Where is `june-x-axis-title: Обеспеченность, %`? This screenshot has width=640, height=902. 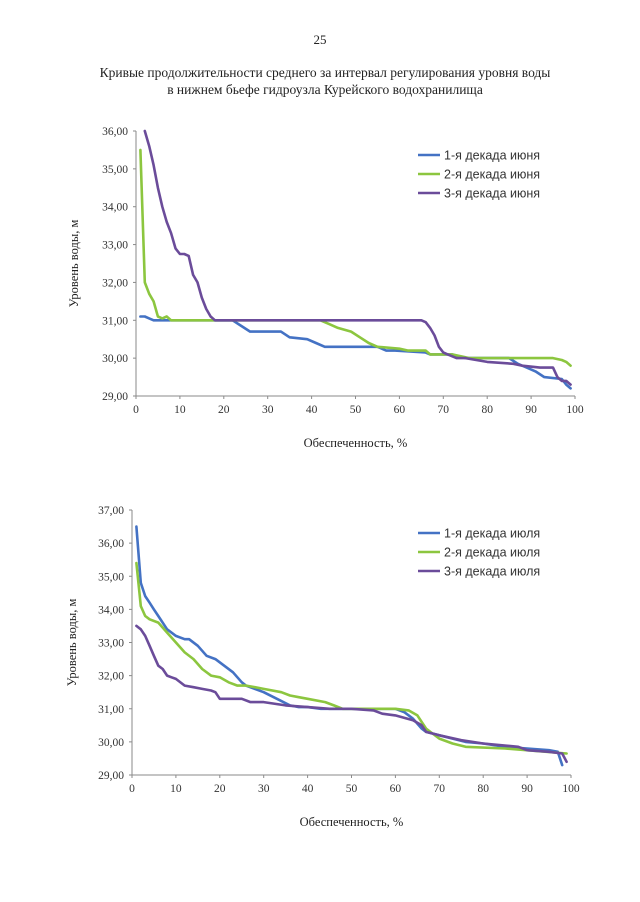 june-x-axis-title: Обеспеченность, % is located at coordinates (356, 443).